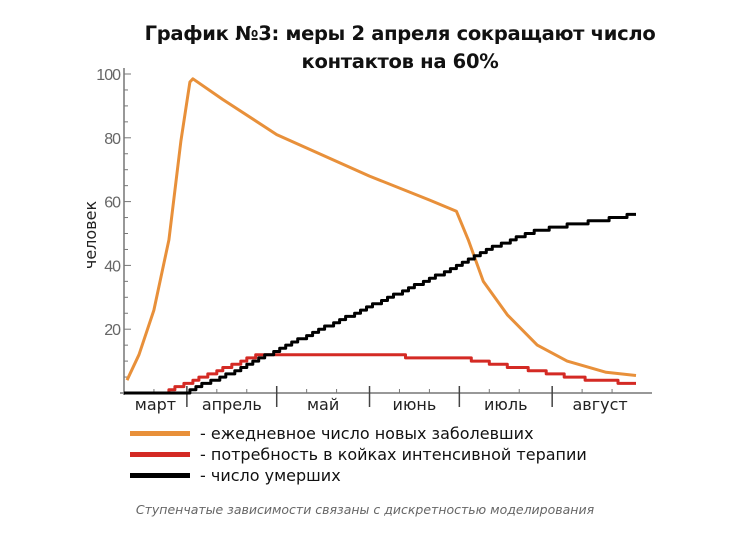 The image size is (730, 548). Describe the element at coordinates (155, 404) in the screenshot. I see `x-tick-label-0: март` at that location.